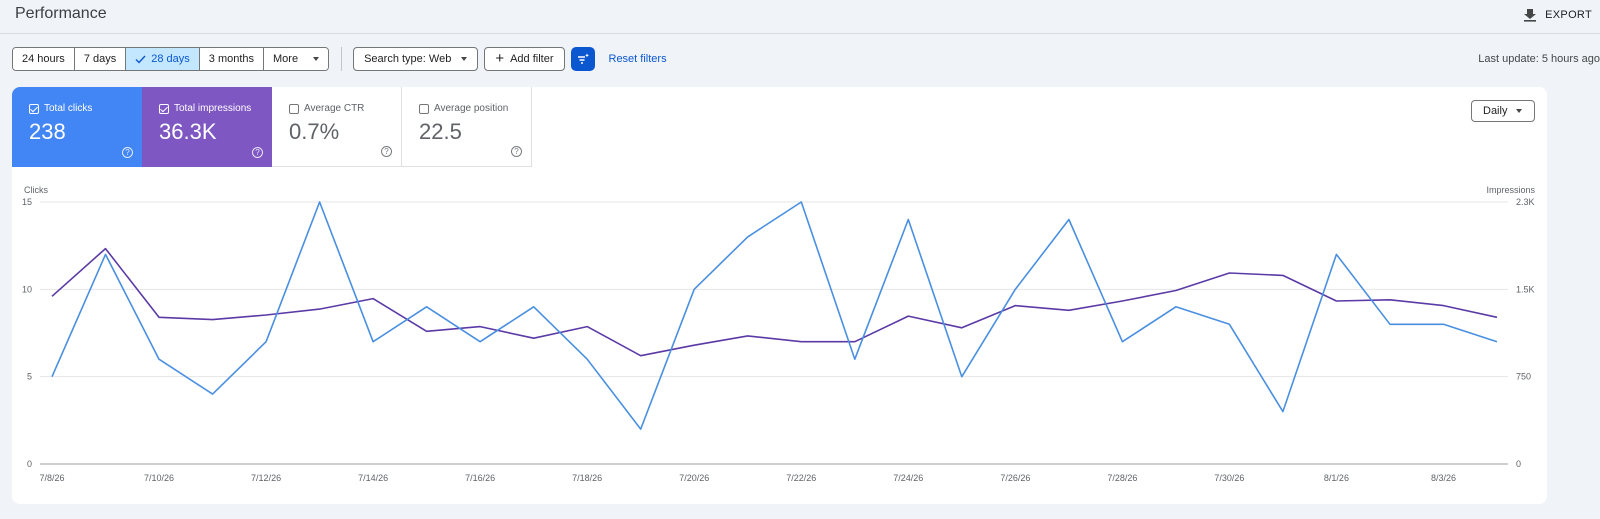 The height and width of the screenshot is (519, 1600). I want to click on date-range-selector: 24 hours 7 days 28 days 3 months More, so click(171, 59).